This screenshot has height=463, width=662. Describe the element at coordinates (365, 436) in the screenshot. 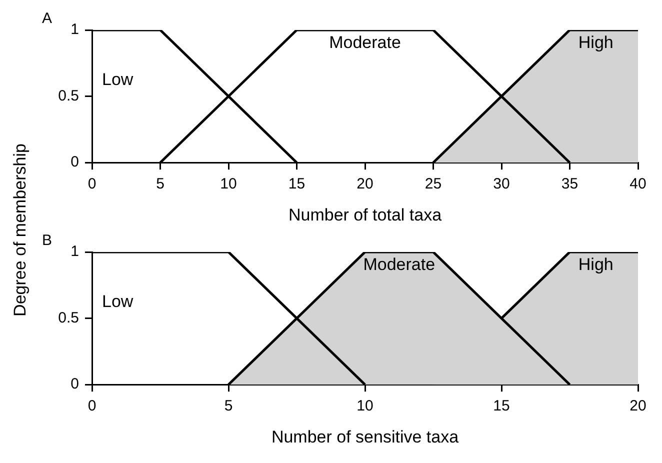

I see `x-axis-title: Number of sensitive taxa` at that location.